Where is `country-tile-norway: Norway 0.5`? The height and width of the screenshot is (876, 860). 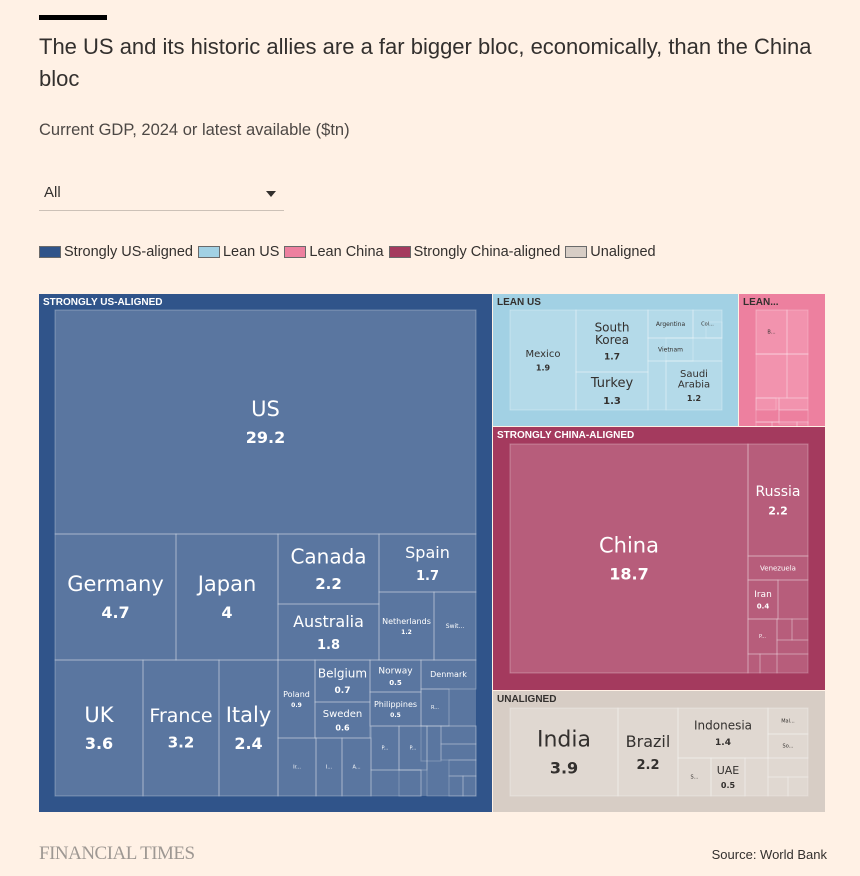
country-tile-norway: Norway 0.5 is located at coordinates (395, 676).